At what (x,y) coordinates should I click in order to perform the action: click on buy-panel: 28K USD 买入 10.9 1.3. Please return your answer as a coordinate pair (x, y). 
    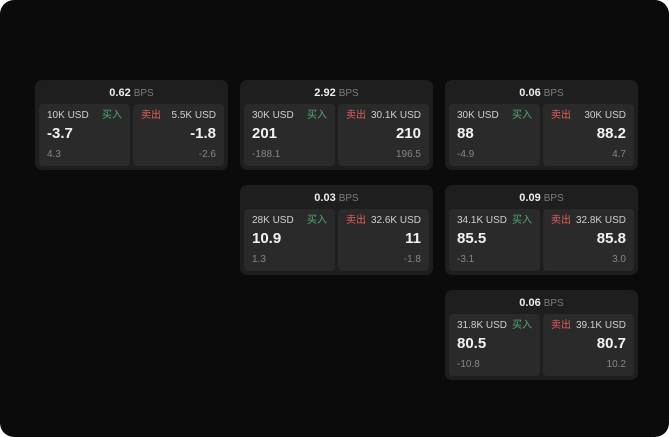
    Looking at the image, I should click on (289, 240).